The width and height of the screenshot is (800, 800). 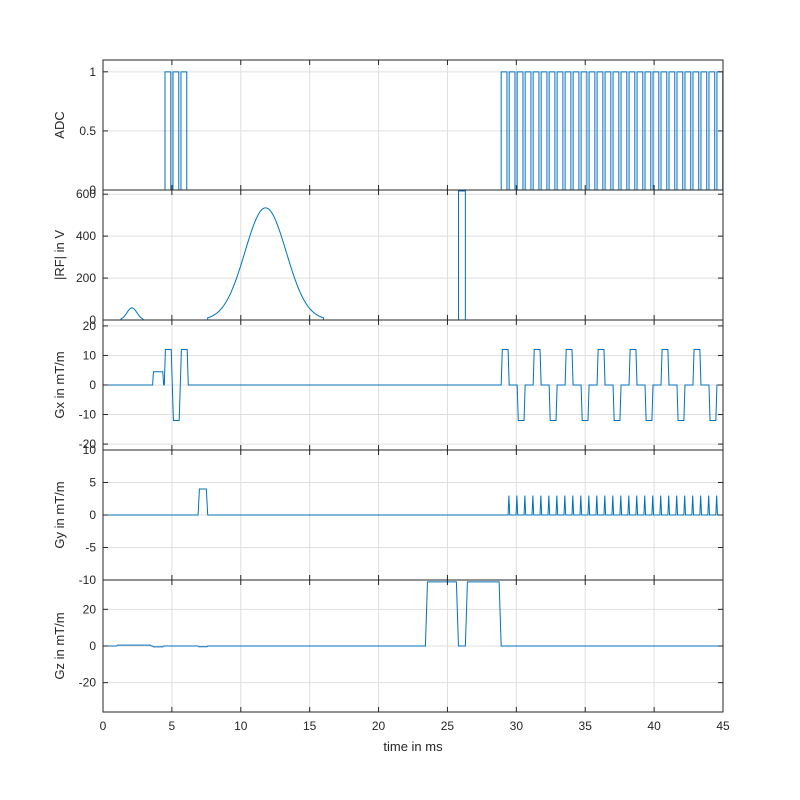 What do you see at coordinates (59, 645) in the screenshot?
I see `y-axis-label: Gz in mT/m` at bounding box center [59, 645].